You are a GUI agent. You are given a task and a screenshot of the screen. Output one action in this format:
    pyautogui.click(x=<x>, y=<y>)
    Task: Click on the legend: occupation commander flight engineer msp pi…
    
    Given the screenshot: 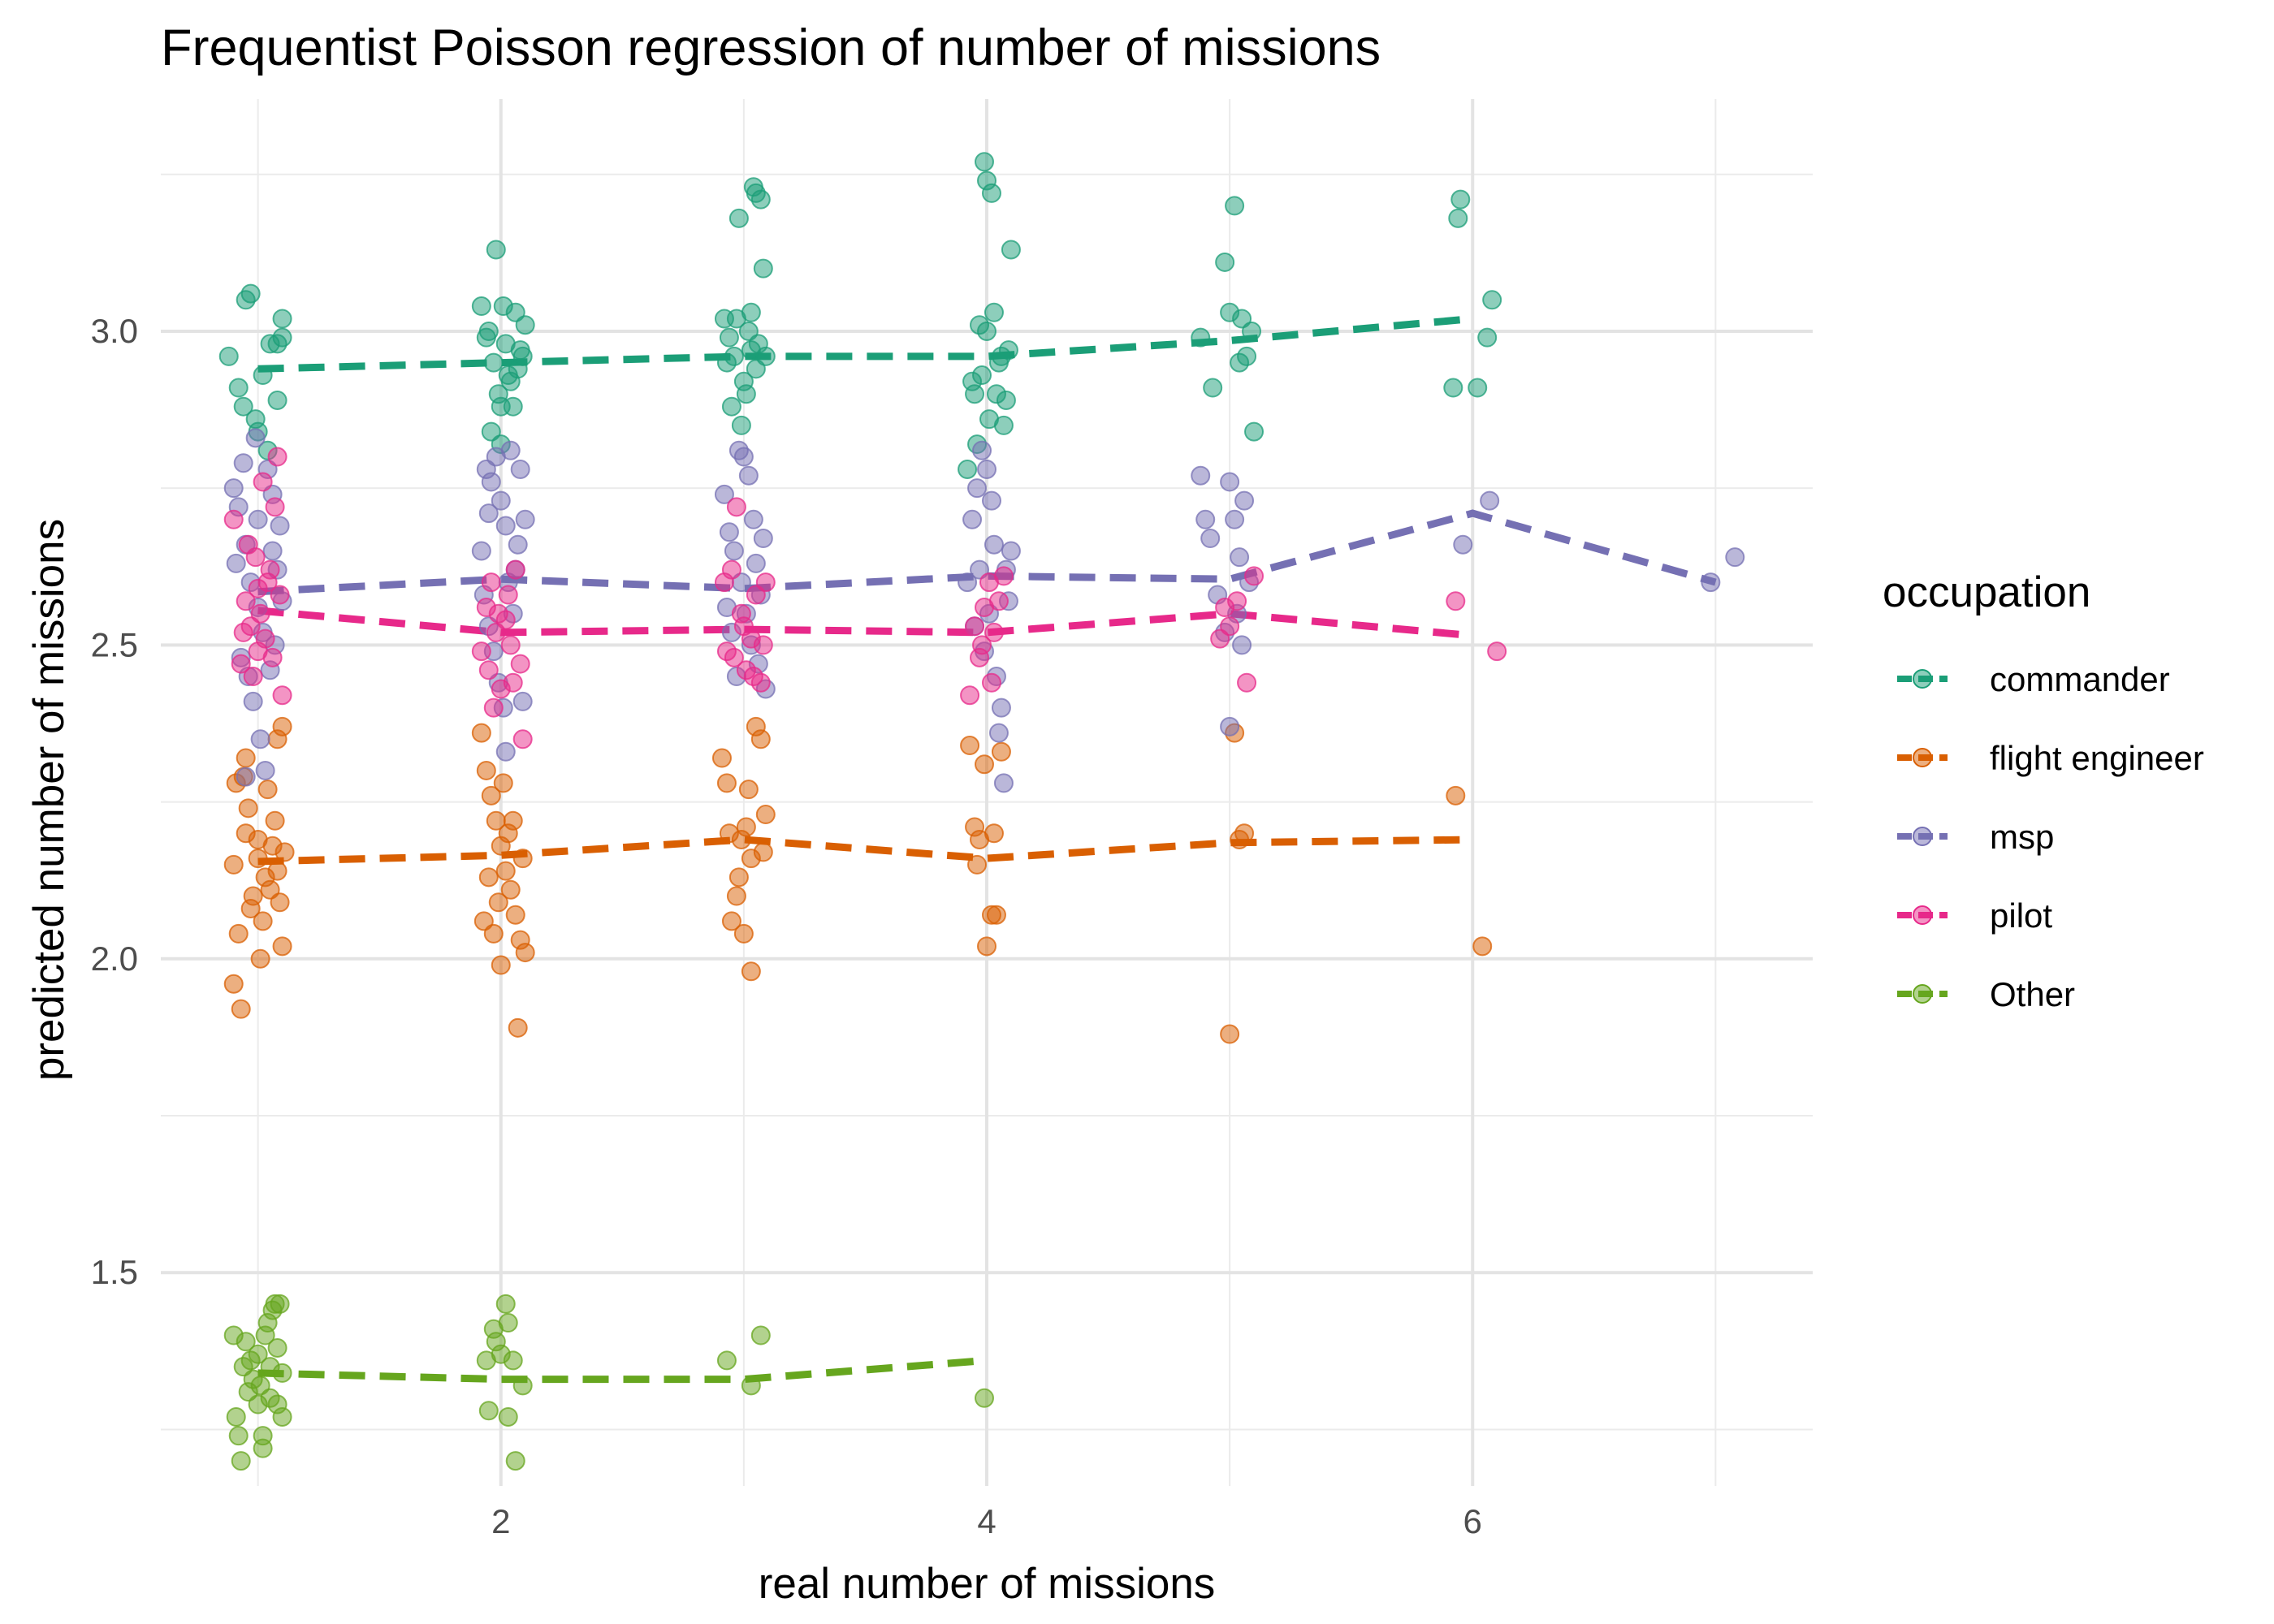 What is the action you would take?
    pyautogui.click(x=2043, y=791)
    